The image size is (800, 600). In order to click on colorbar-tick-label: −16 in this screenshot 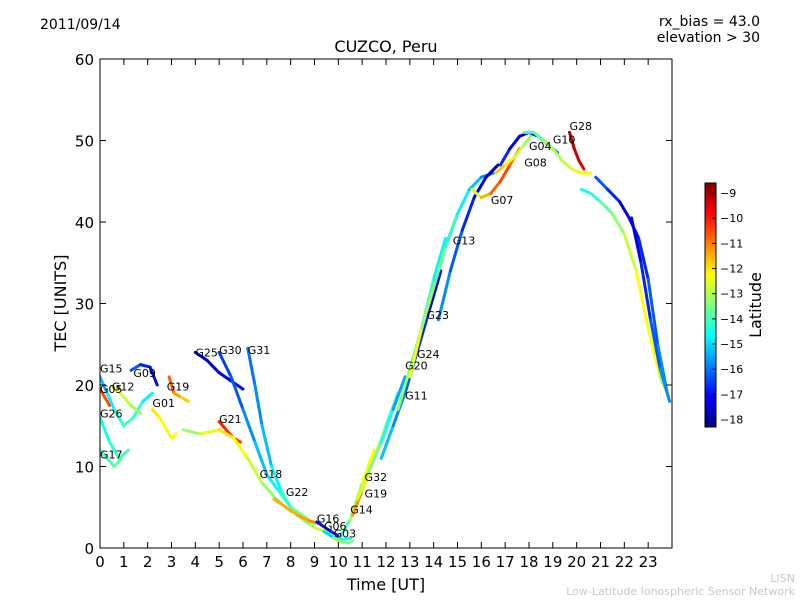, I will do `click(731, 369)`.